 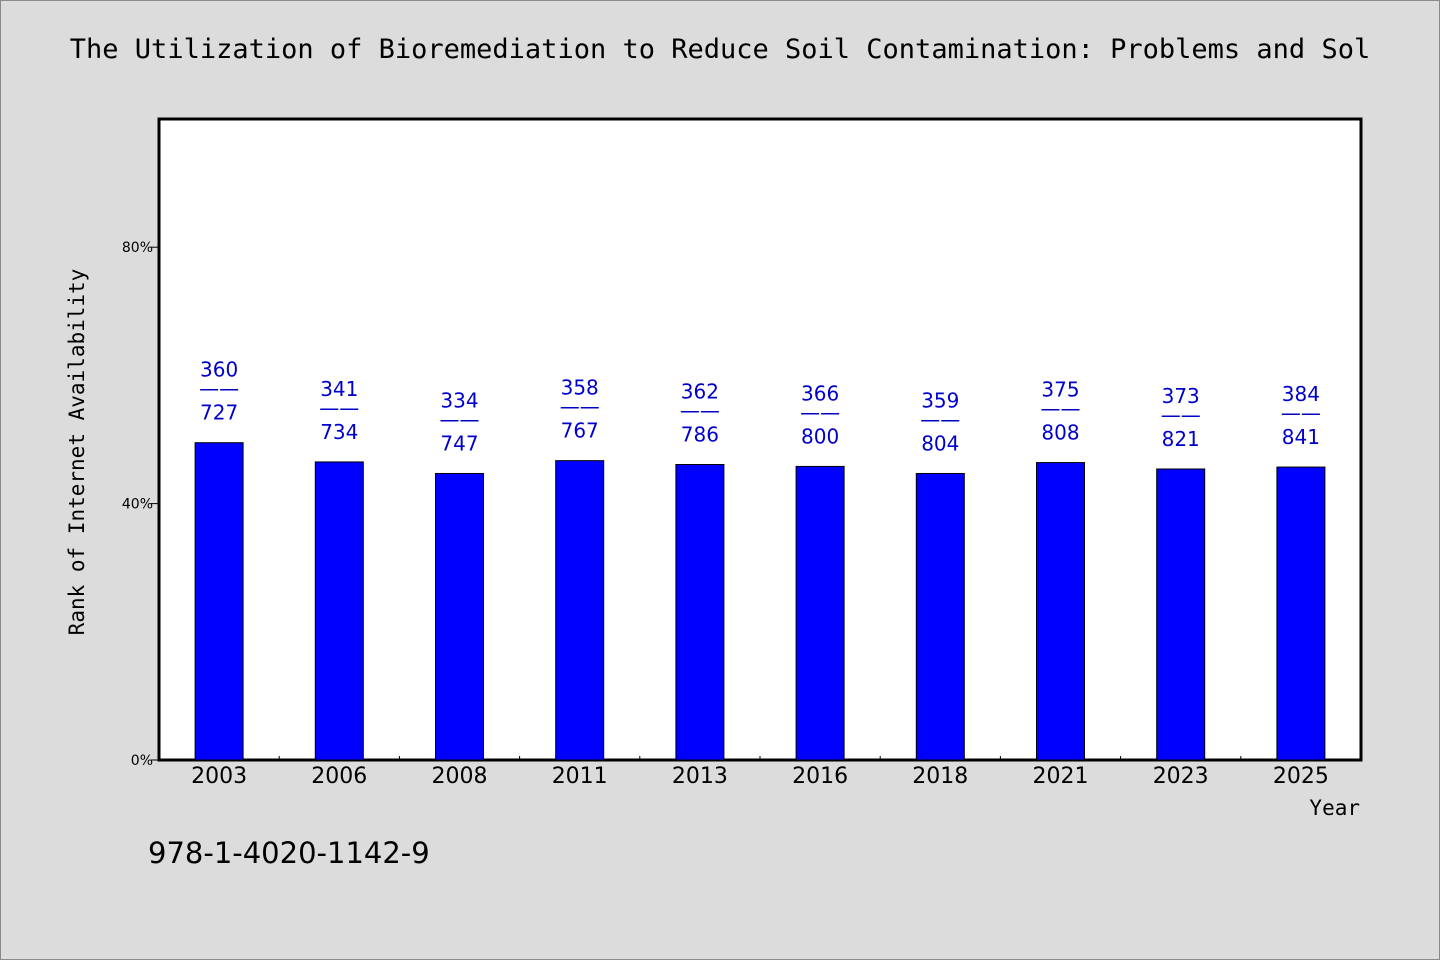 What do you see at coordinates (820, 393) in the screenshot?
I see `bar-label-rank: 366` at bounding box center [820, 393].